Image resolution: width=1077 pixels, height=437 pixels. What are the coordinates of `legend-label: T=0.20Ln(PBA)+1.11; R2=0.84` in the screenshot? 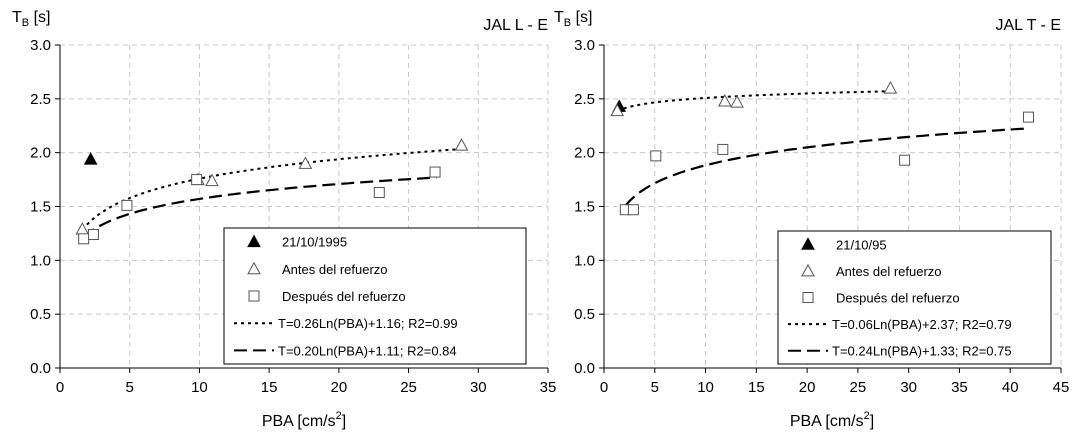 It's located at (367, 350).